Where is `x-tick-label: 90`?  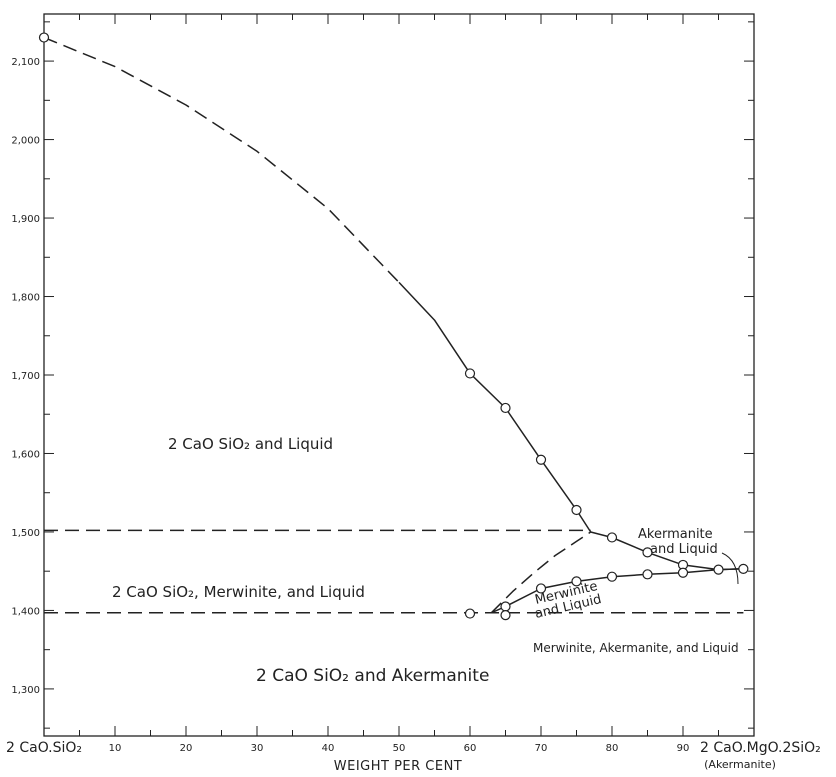 x-tick-label: 90 is located at coordinates (683, 748).